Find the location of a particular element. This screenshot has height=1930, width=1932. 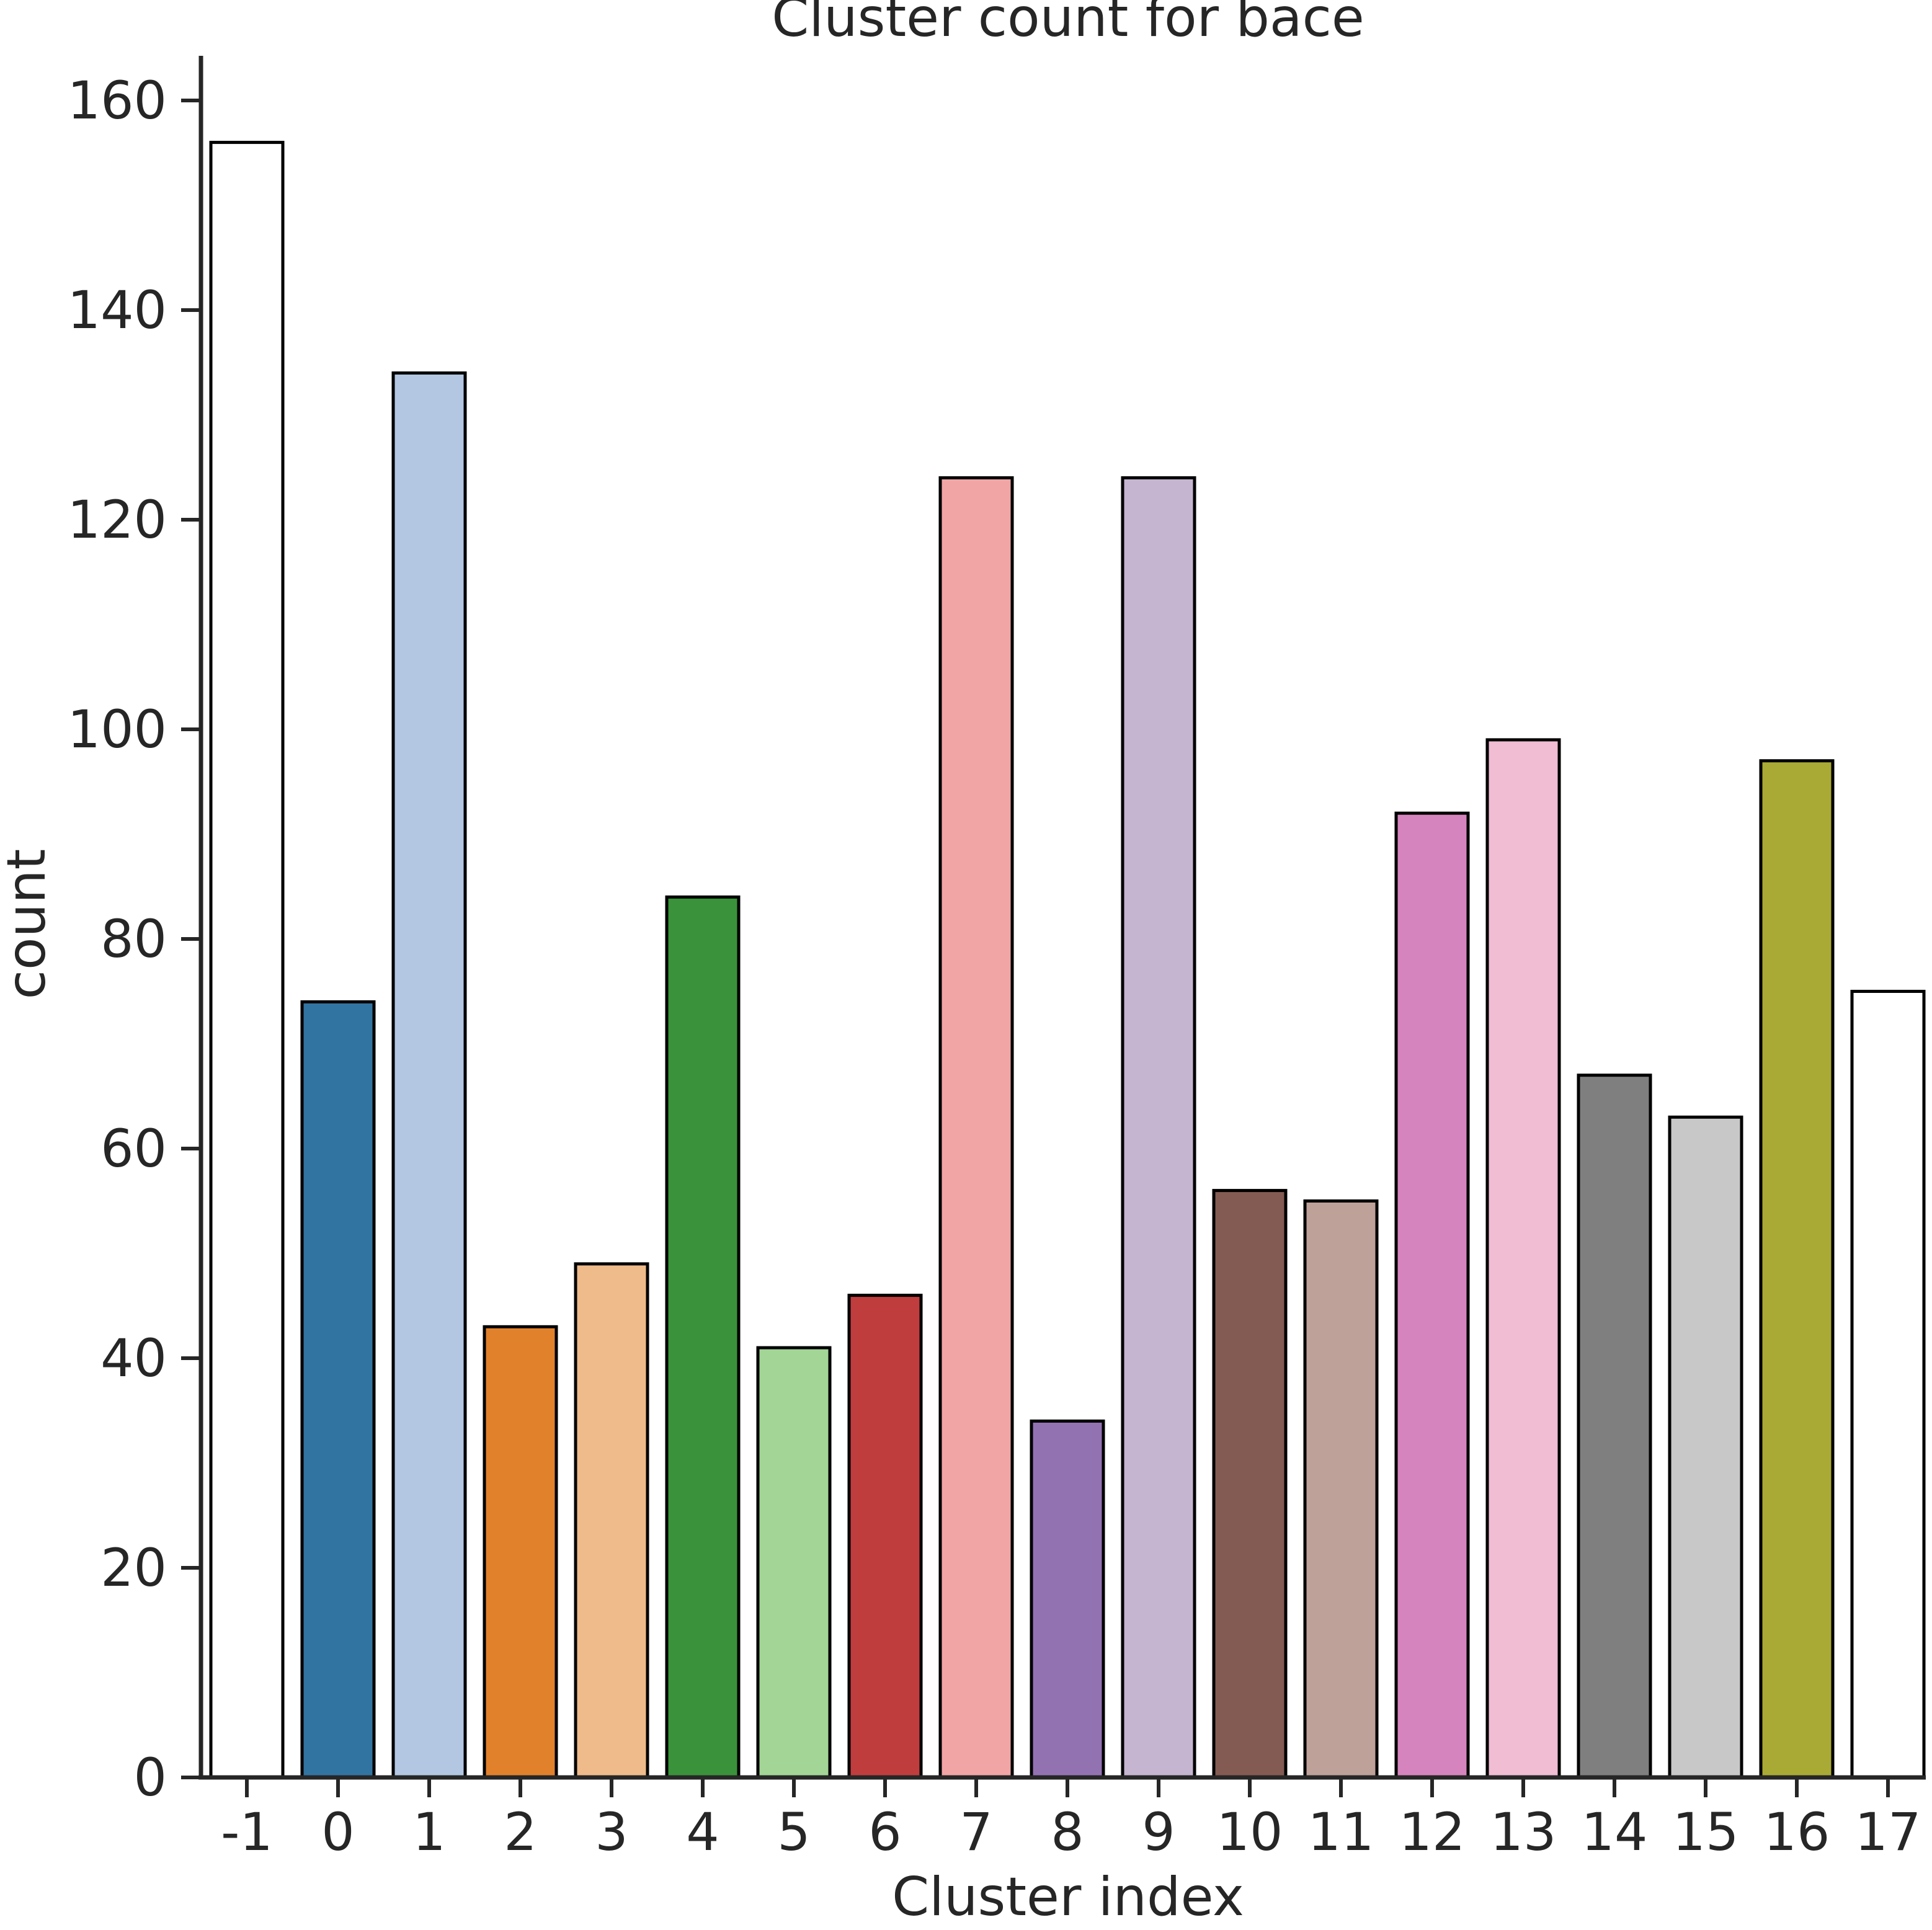

x-axis-label: Cluster index is located at coordinates (1068, 1897).